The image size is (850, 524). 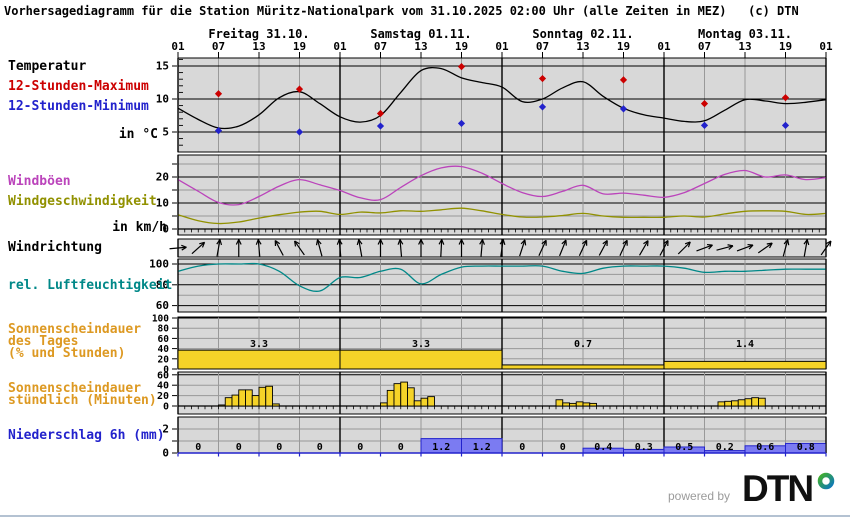 What do you see at coordinates (765, 447) in the screenshot?
I see `svg-text: 0.6` at bounding box center [765, 447].